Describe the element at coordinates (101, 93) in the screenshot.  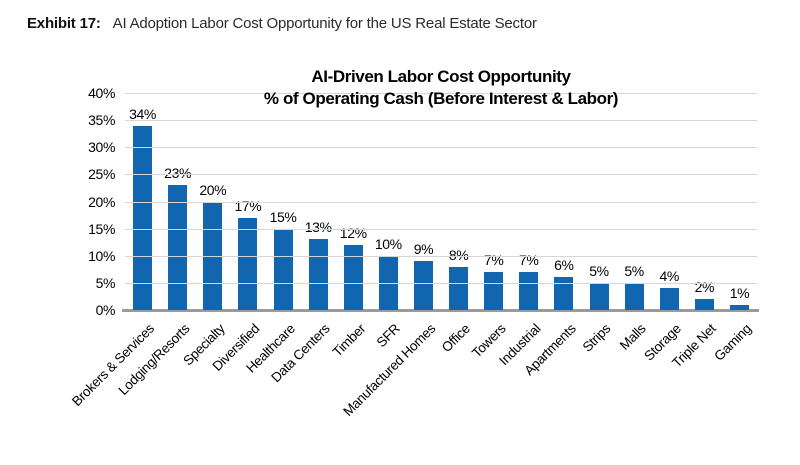
I see `y-axis-tick-label: 40%` at that location.